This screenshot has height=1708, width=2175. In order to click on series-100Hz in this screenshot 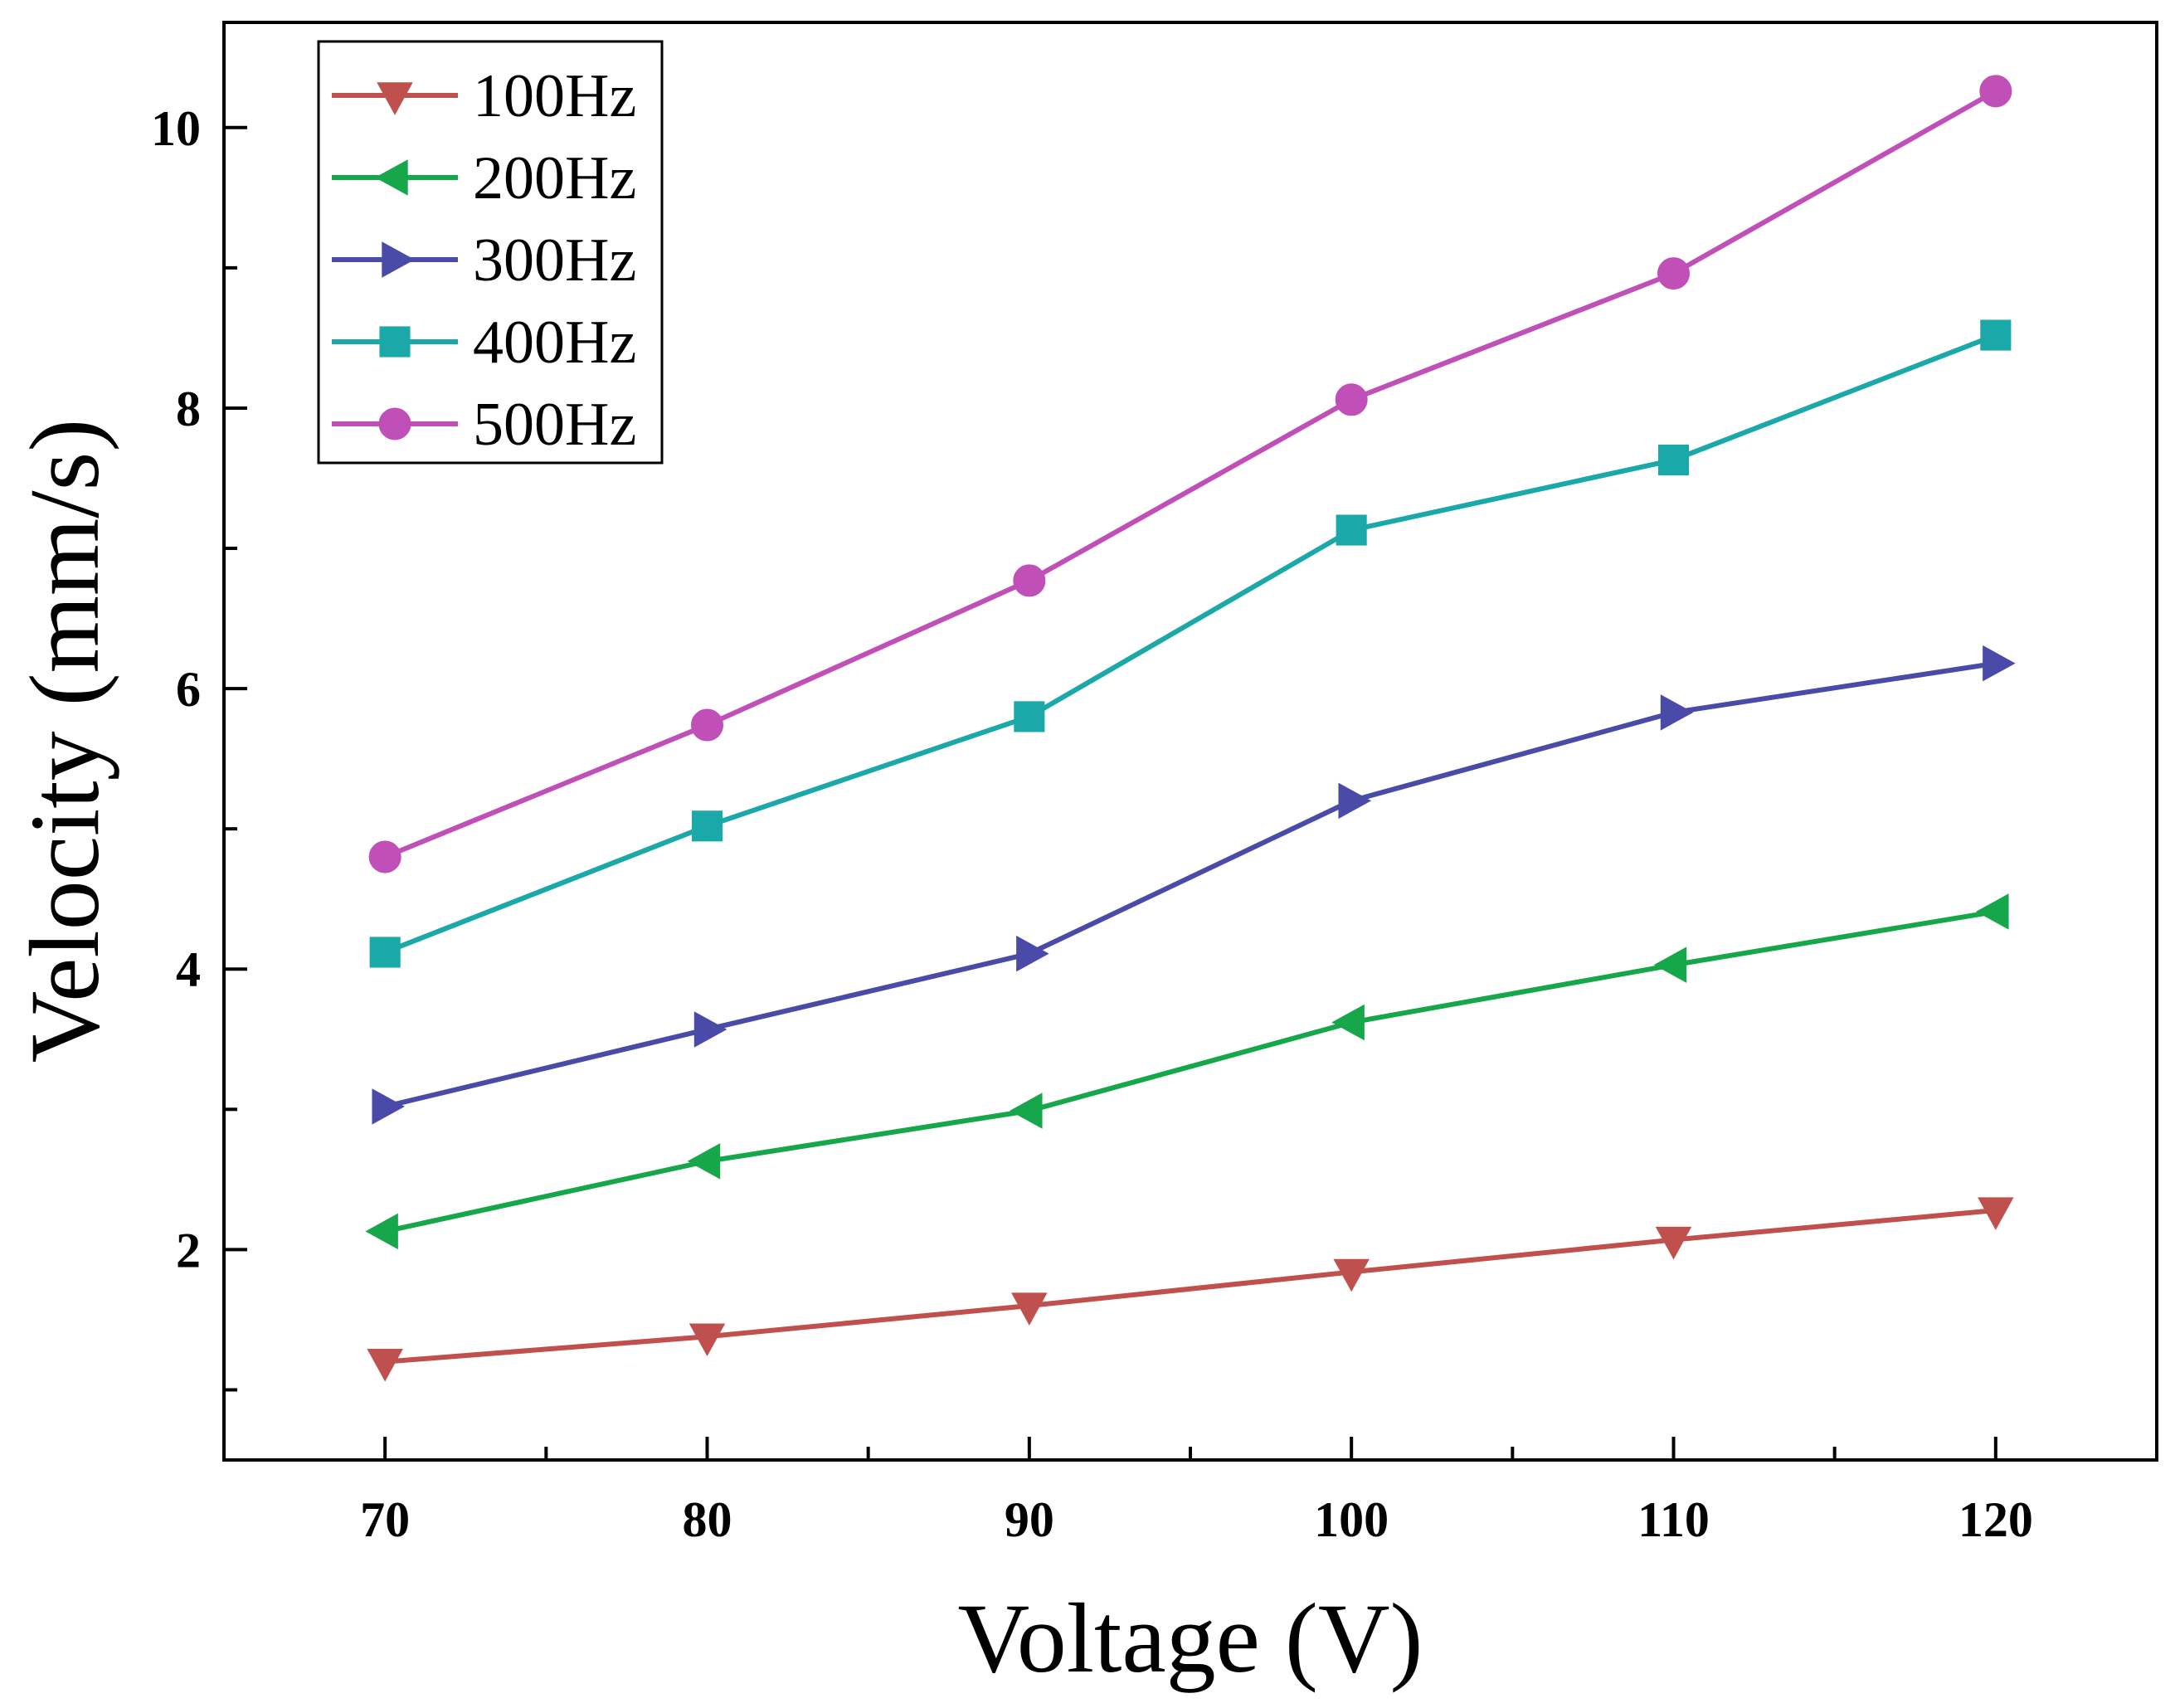, I will do `click(1190, 1289)`.